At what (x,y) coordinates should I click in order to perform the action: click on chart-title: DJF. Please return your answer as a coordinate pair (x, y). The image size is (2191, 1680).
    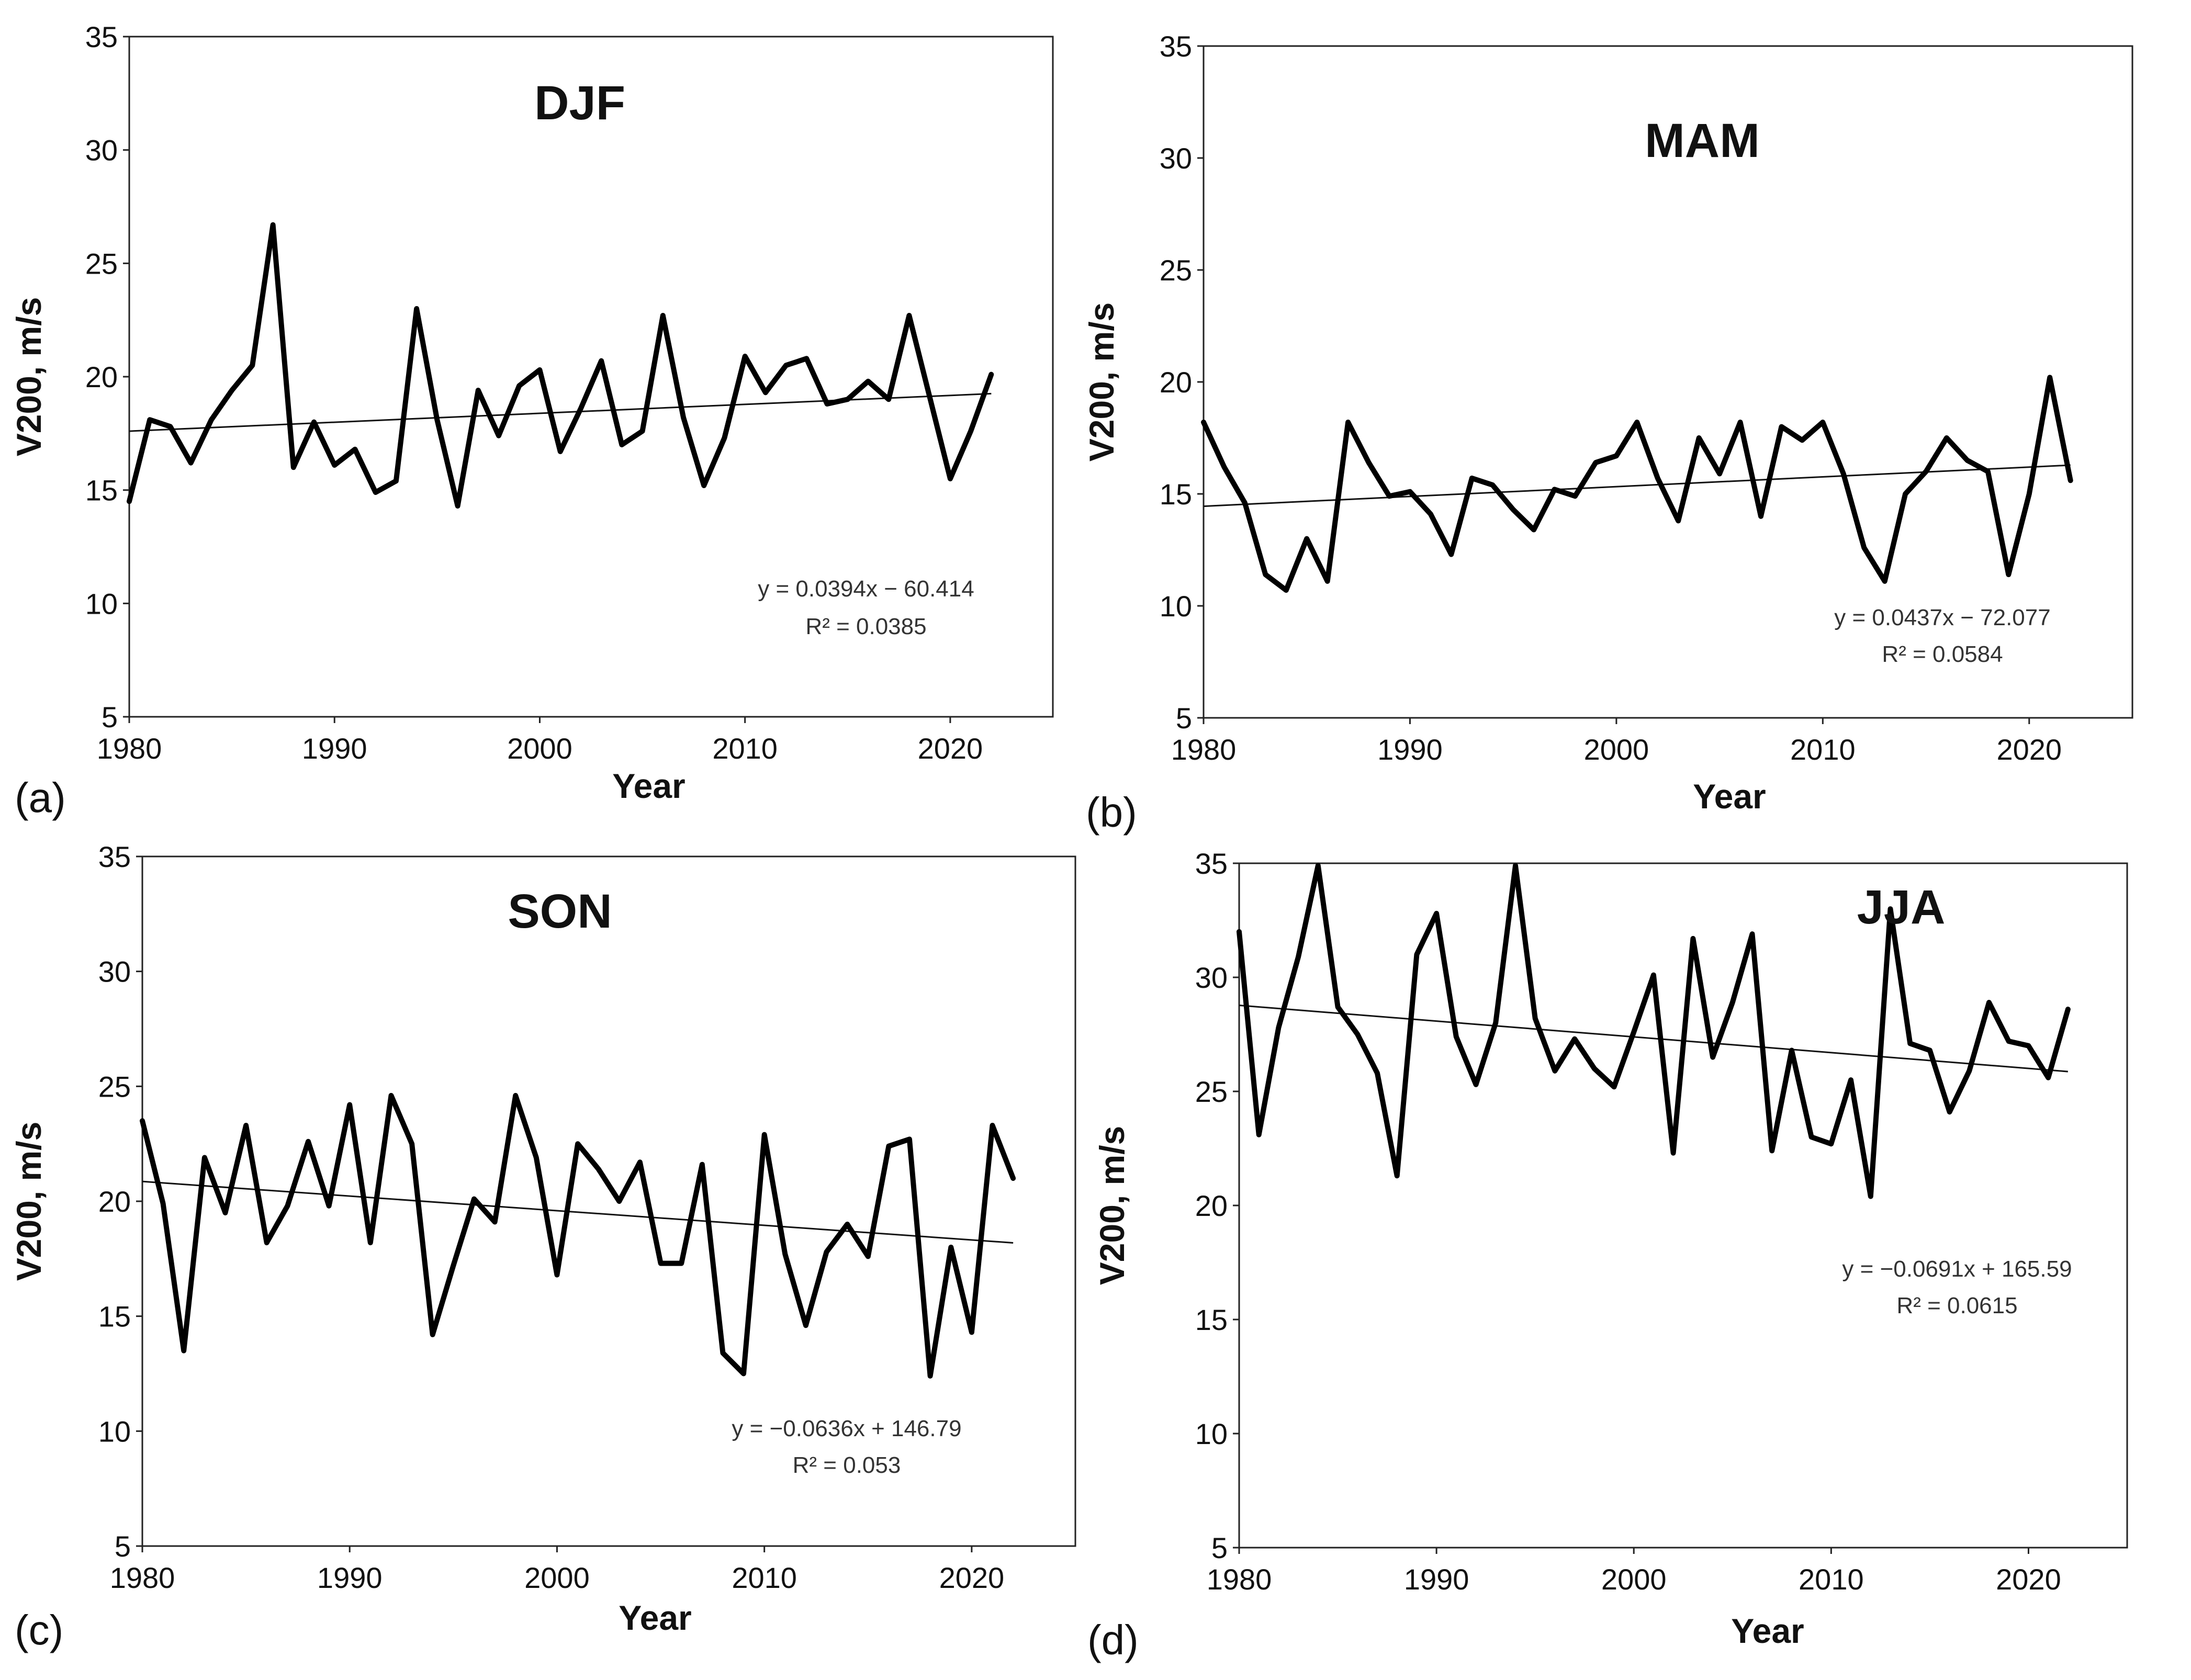
    Looking at the image, I should click on (579, 103).